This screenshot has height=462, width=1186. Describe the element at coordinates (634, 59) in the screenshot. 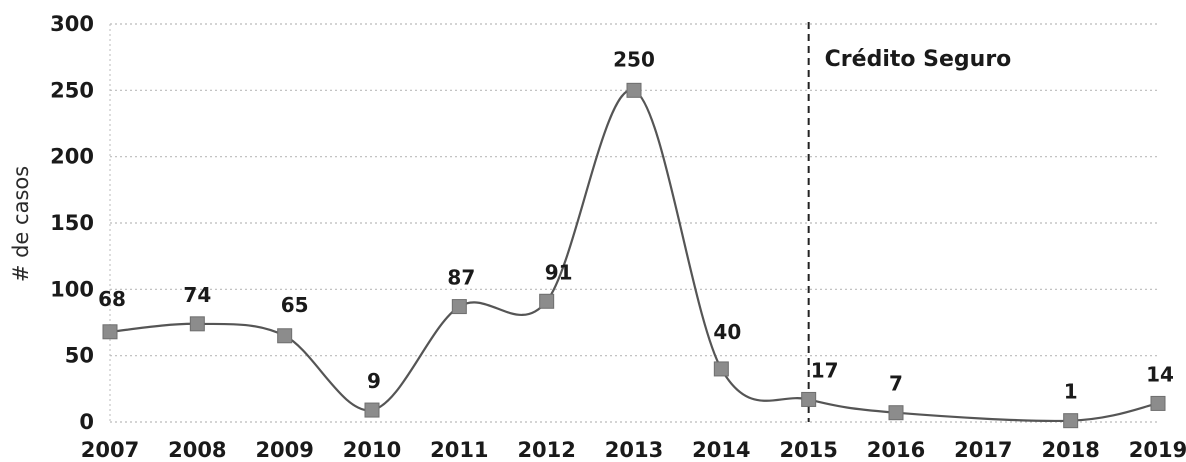

I see `data-label: 250` at that location.